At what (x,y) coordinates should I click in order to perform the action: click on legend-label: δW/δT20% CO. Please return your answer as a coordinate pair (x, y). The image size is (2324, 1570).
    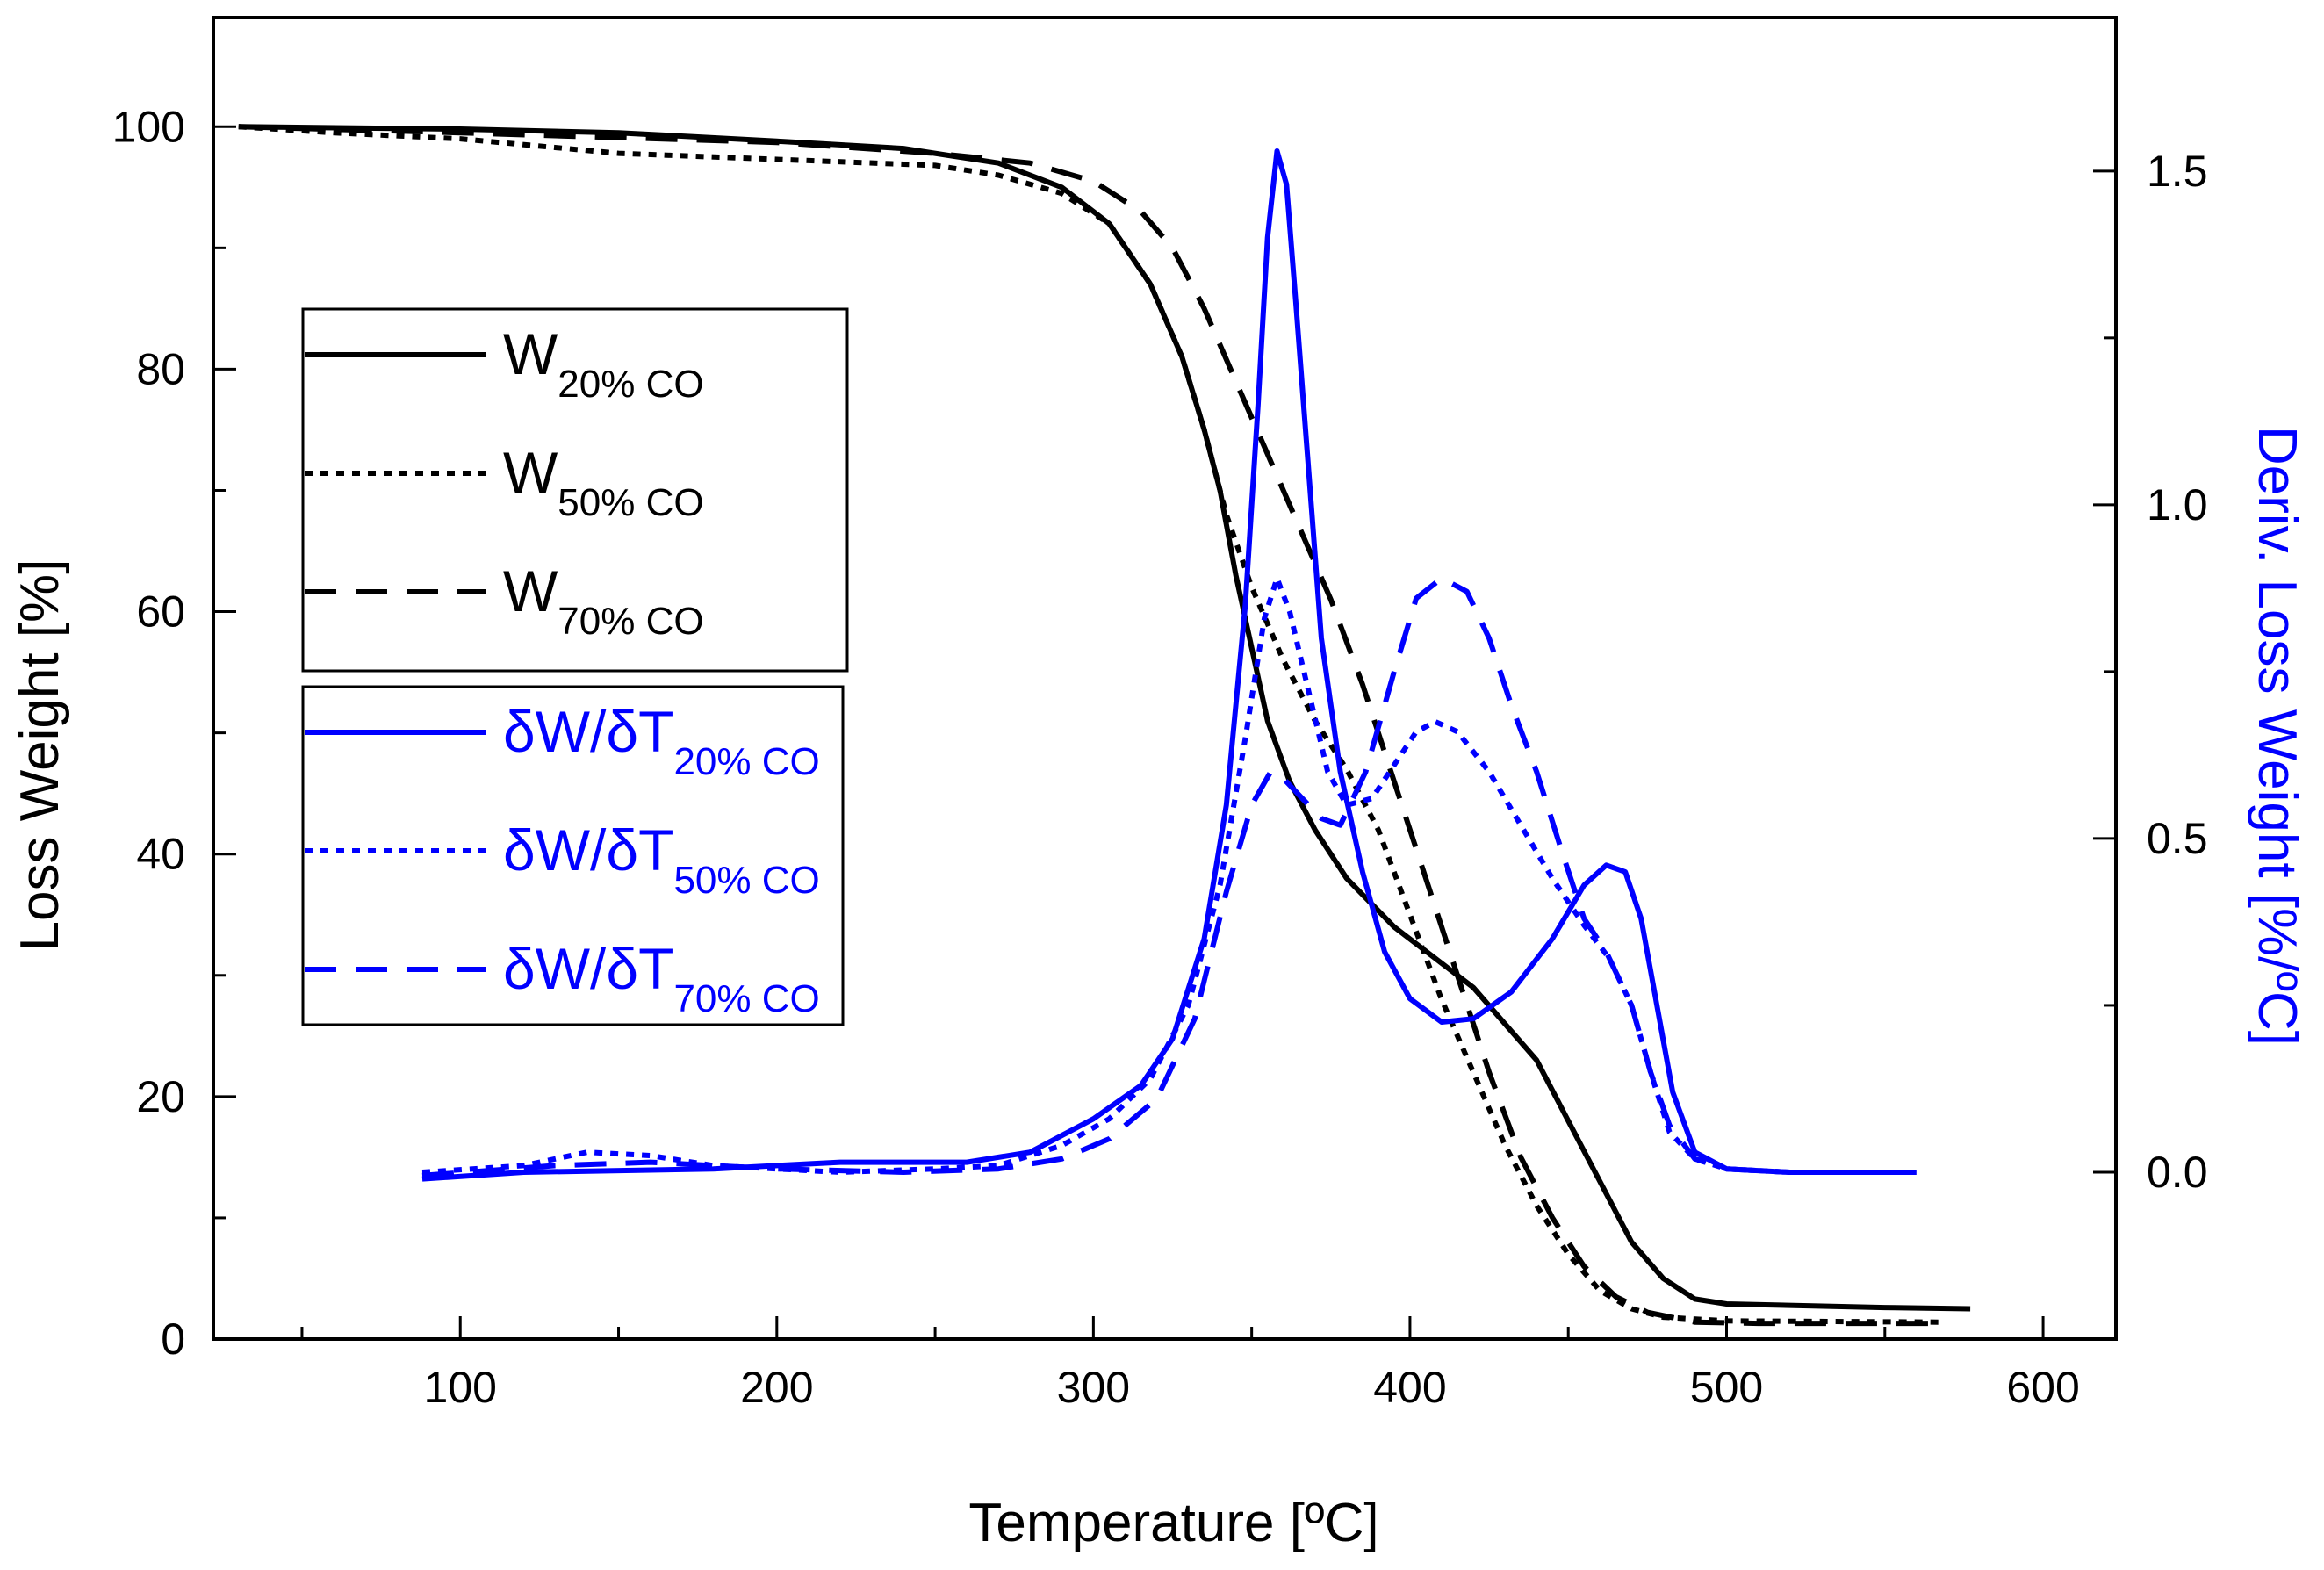
    Looking at the image, I should click on (661, 741).